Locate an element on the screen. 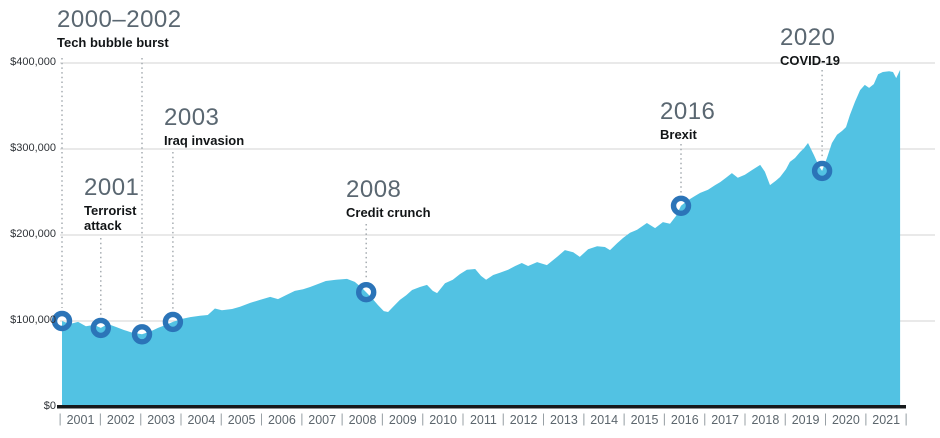  x-tick-label: 2005 is located at coordinates (241, 420).